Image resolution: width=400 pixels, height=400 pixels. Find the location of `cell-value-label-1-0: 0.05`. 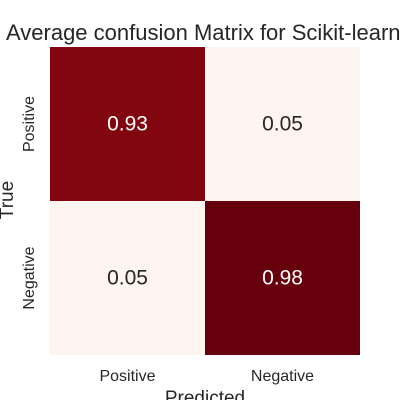

cell-value-label-1-0: 0.05 is located at coordinates (127, 278).